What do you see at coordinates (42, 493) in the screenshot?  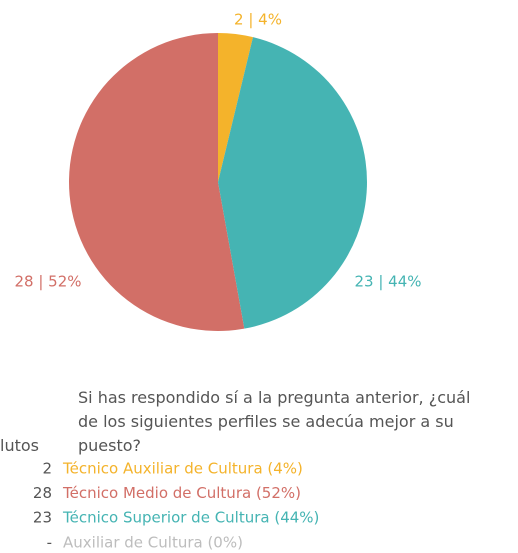 I see `legend-count: 28` at bounding box center [42, 493].